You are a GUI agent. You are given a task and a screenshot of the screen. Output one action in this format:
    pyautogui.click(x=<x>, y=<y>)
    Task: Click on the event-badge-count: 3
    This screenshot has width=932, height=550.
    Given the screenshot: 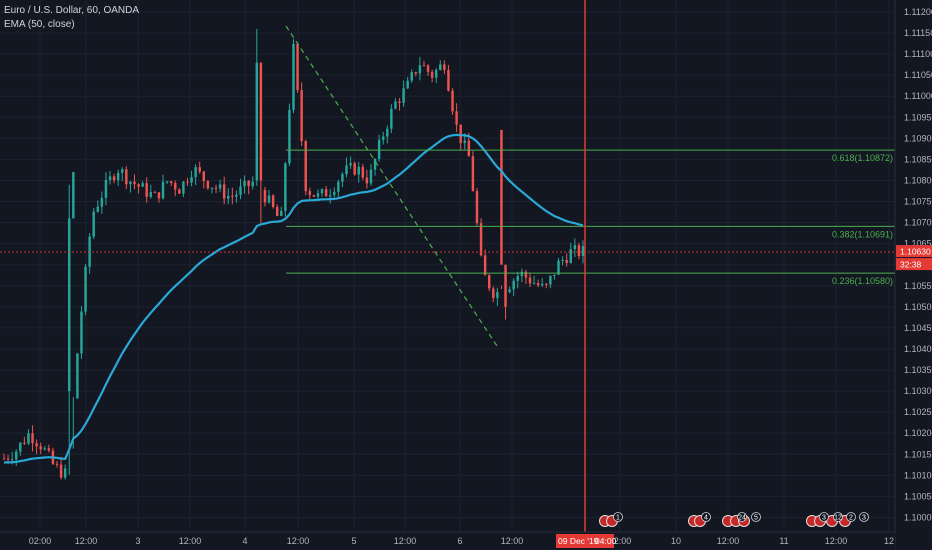 What is the action you would take?
    pyautogui.click(x=864, y=518)
    